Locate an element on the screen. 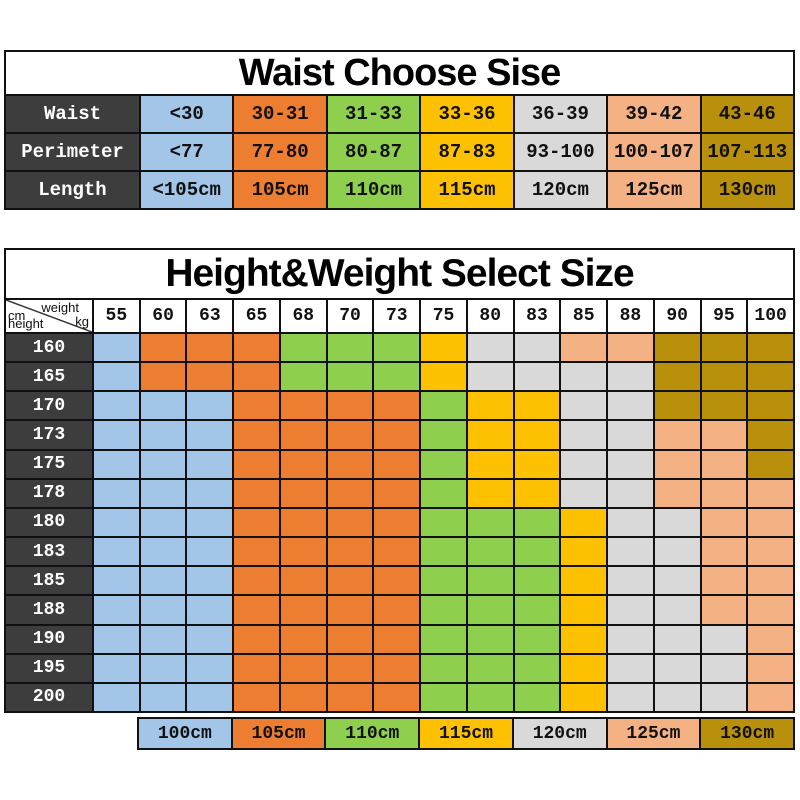 This screenshot has width=800, height=800. weight-header-cell: 95 is located at coordinates (724, 316).